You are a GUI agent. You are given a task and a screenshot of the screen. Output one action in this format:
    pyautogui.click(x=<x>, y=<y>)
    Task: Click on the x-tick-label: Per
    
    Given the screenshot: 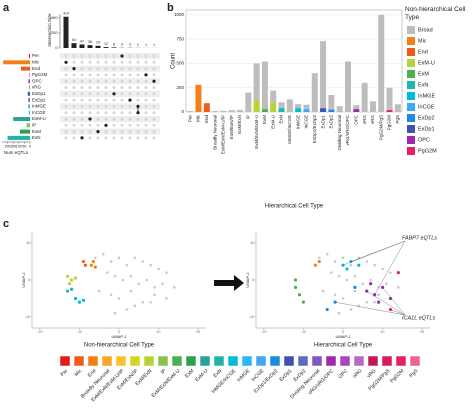 What is the action you would take?
    pyautogui.click(x=189, y=119)
    